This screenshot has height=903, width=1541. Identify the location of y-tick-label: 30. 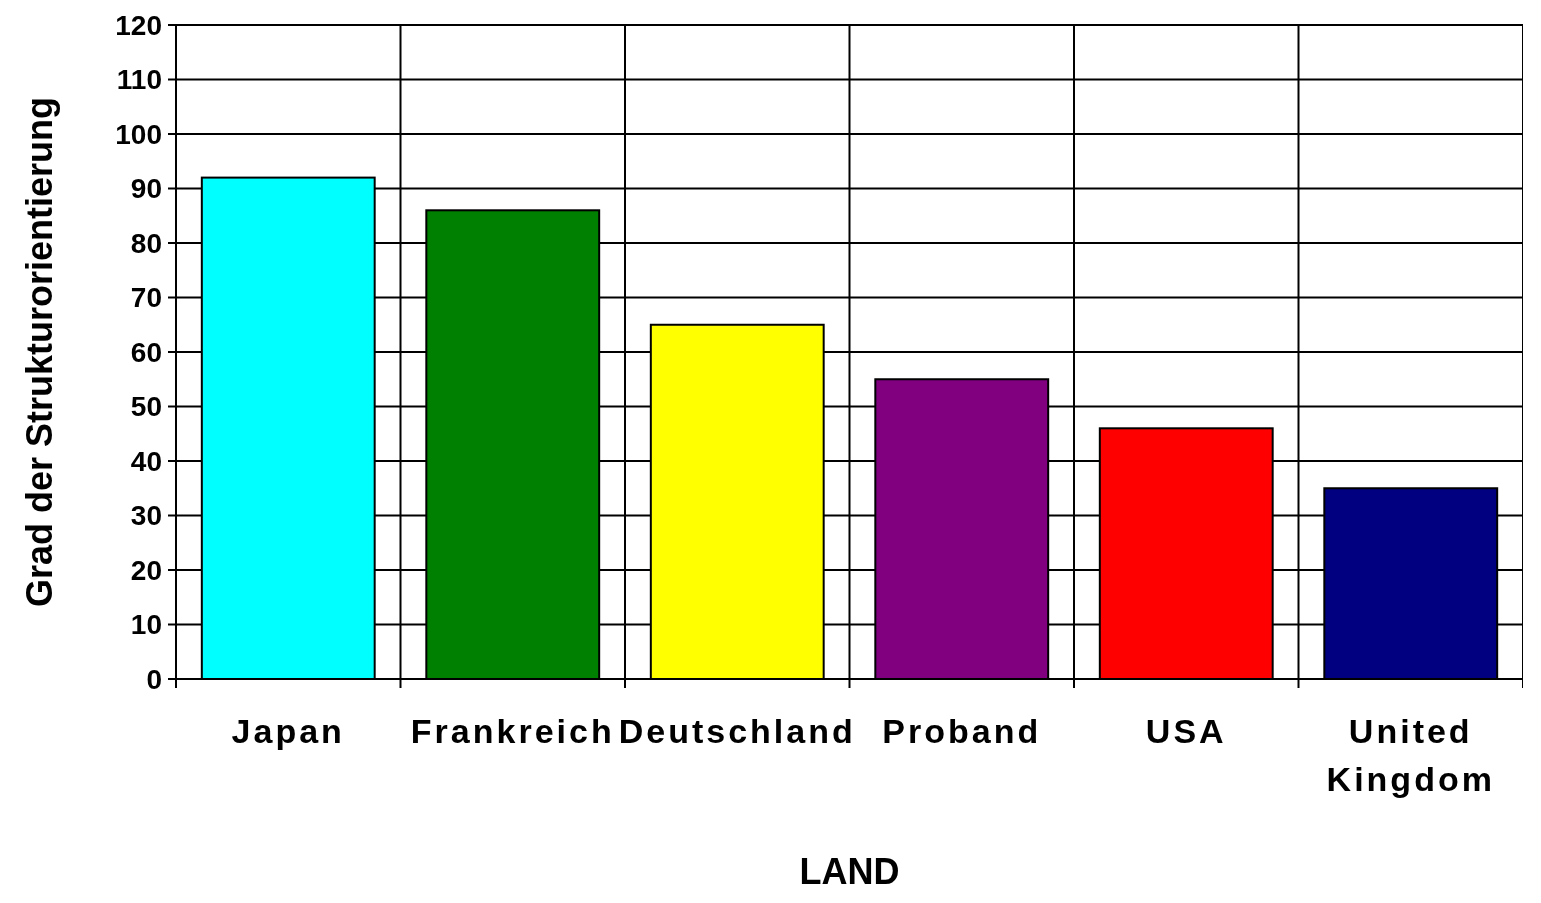
(146, 516).